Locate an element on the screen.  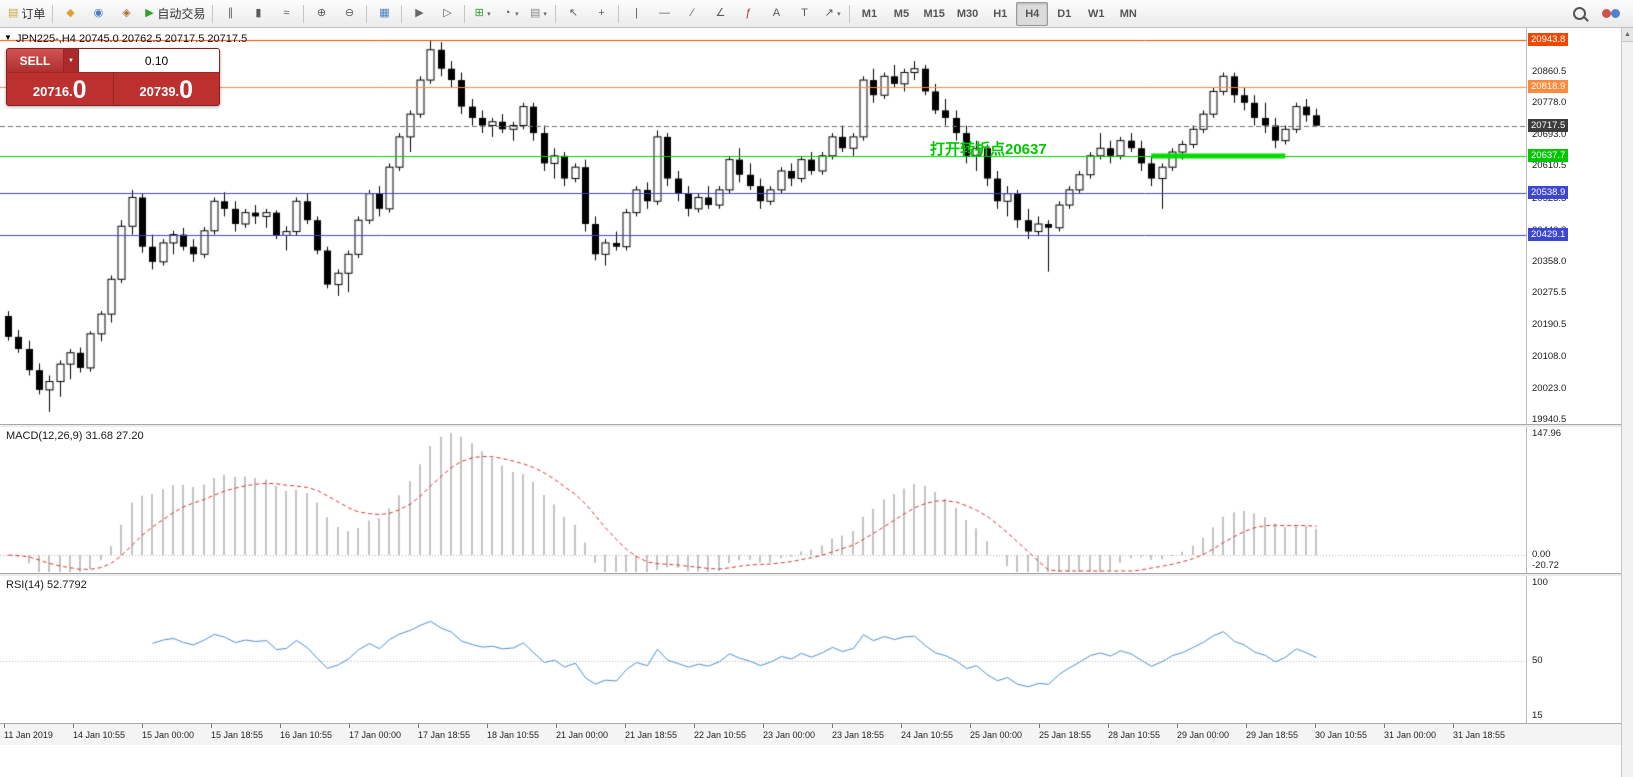
channel-icon: ∠ is located at coordinates (720, 14).